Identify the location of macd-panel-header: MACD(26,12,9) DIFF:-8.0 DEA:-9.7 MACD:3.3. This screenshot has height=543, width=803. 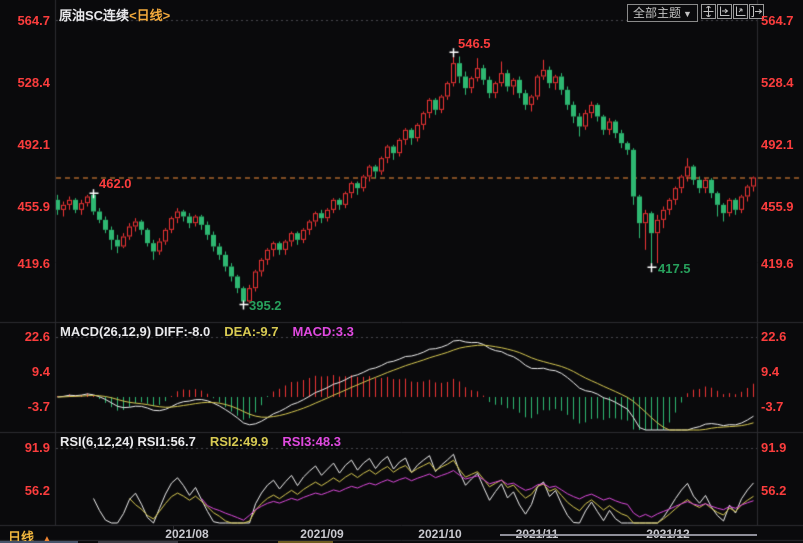
(207, 331).